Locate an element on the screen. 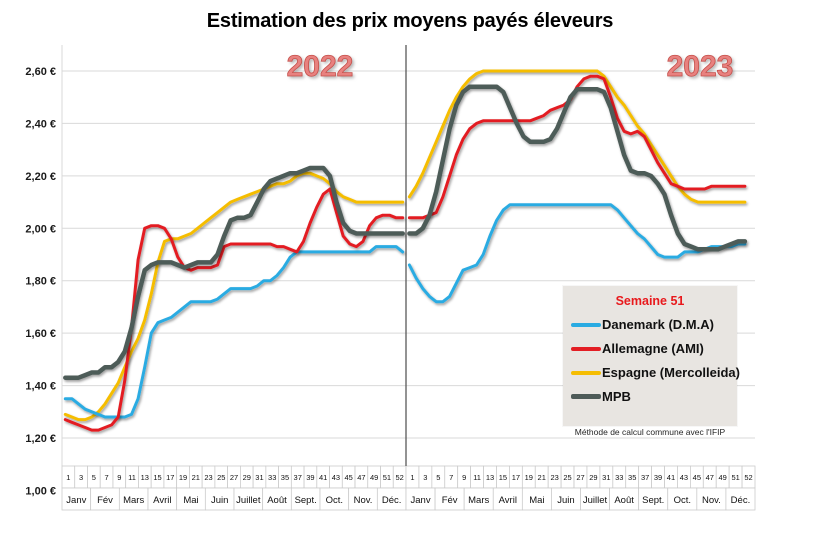 Image resolution: width=820 pixels, height=539 pixels. week-tick-label: 35 is located at coordinates (285, 477).